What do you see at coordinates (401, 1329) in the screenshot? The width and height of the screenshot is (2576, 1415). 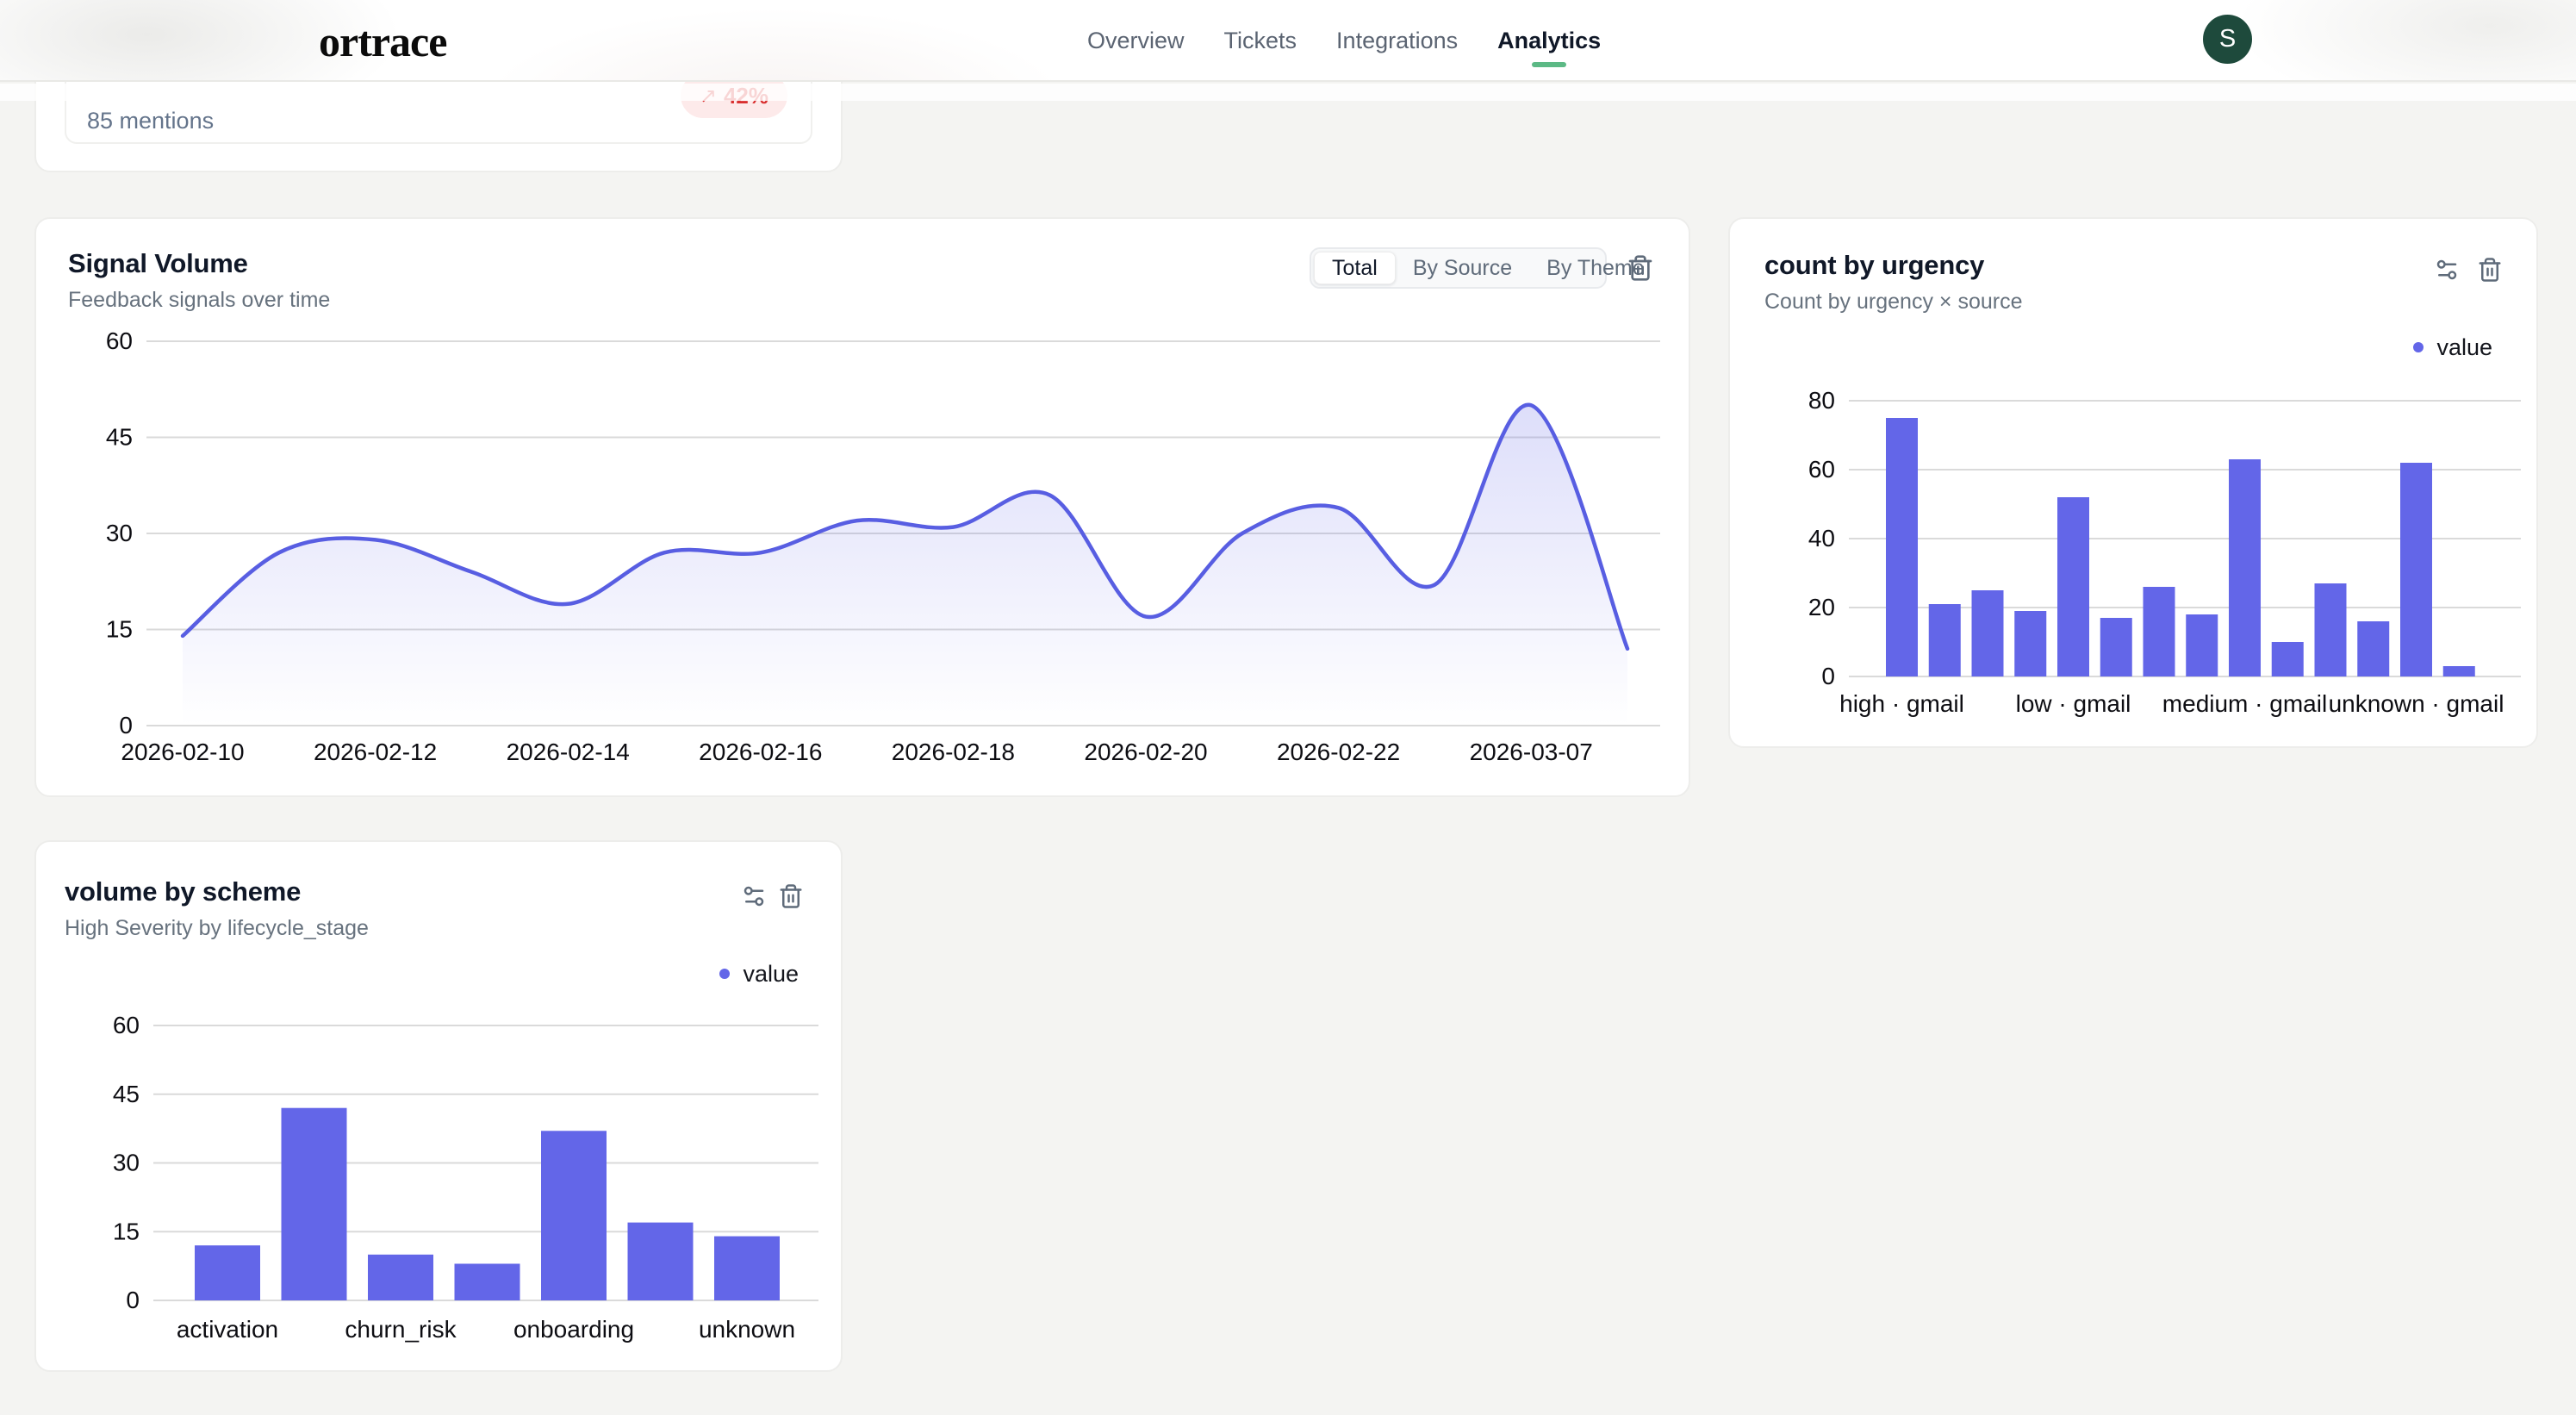 I see `svg-text: churn_risk` at bounding box center [401, 1329].